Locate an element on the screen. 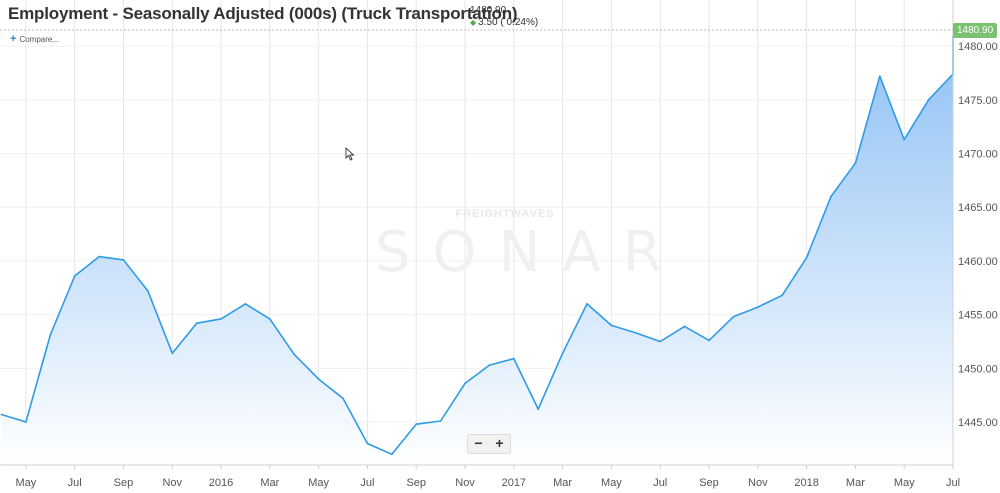 The height and width of the screenshot is (493, 1000). zoom-control: − + is located at coordinates (489, 444).